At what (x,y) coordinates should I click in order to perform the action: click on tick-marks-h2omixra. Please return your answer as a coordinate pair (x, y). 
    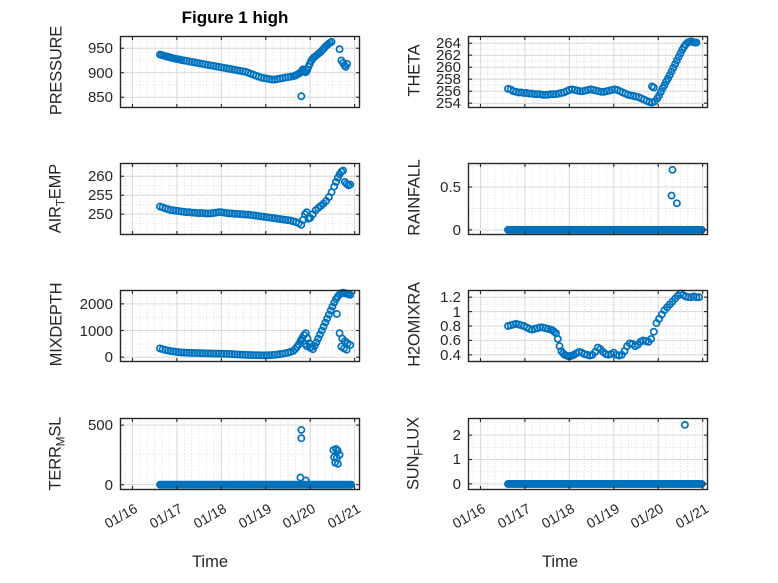
    Looking at the image, I should click on (588, 326).